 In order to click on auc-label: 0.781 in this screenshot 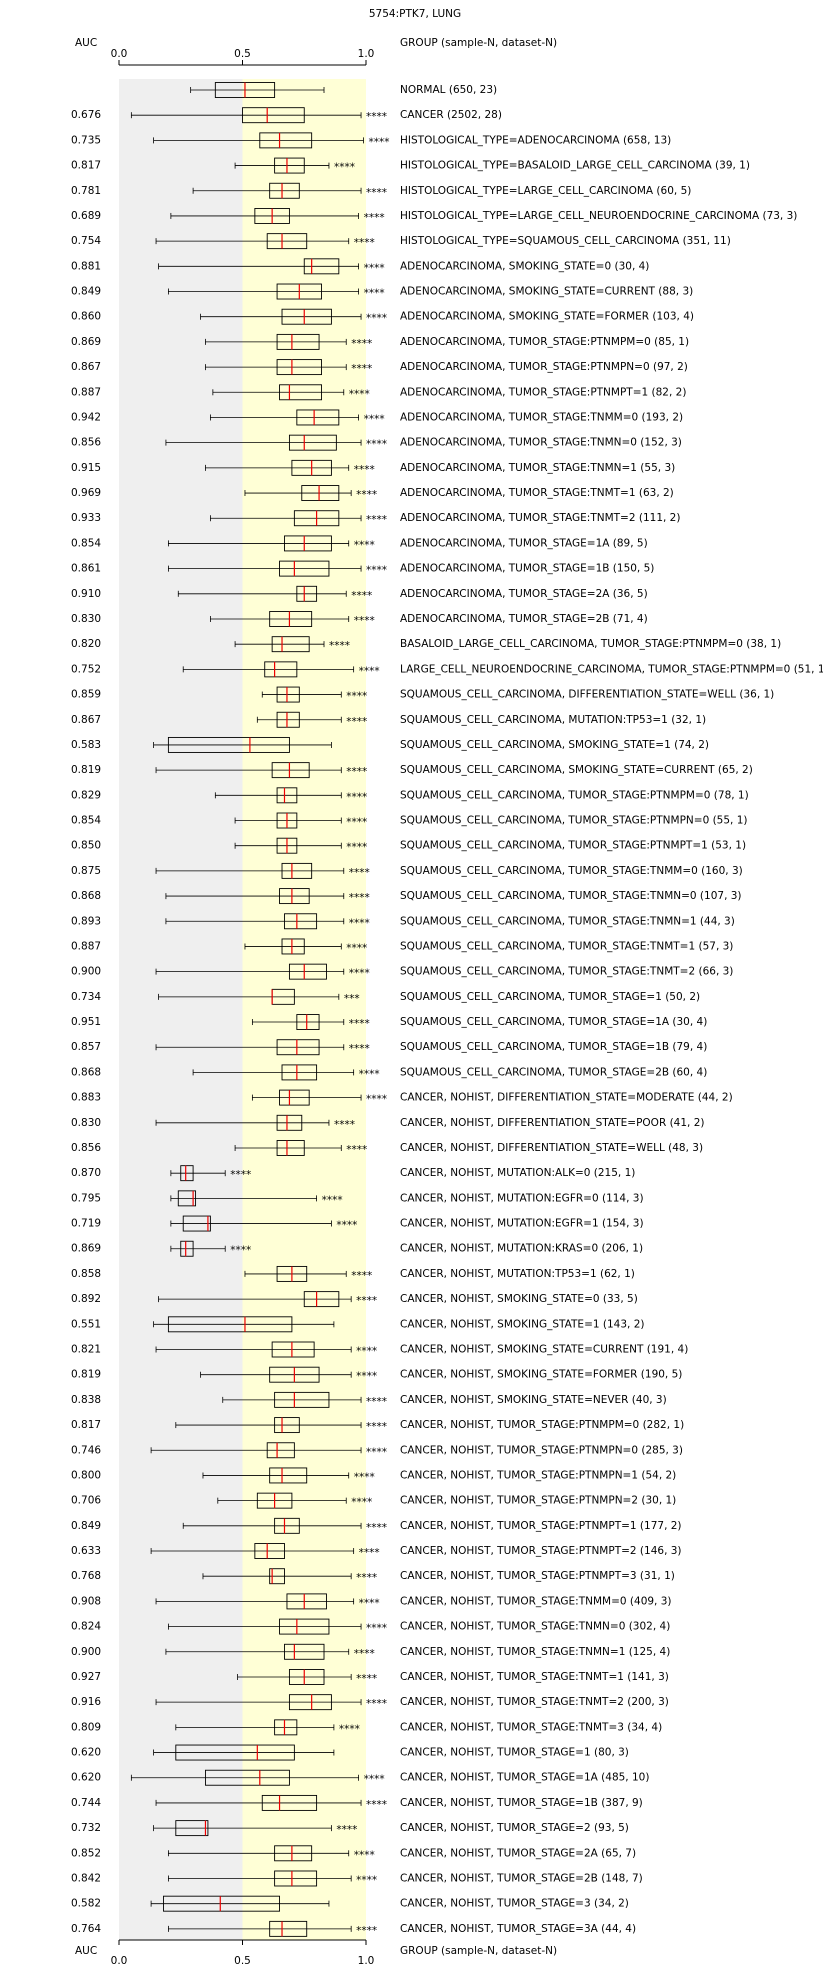, I will do `click(86, 191)`.